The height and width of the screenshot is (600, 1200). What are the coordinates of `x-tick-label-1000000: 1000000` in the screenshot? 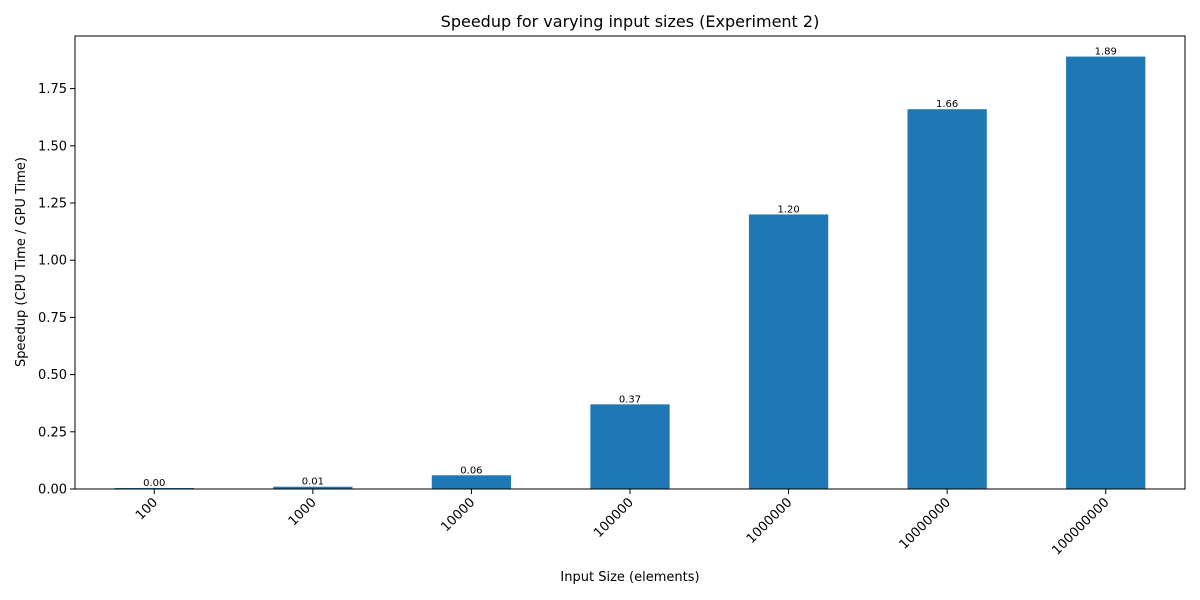 It's located at (770, 521).